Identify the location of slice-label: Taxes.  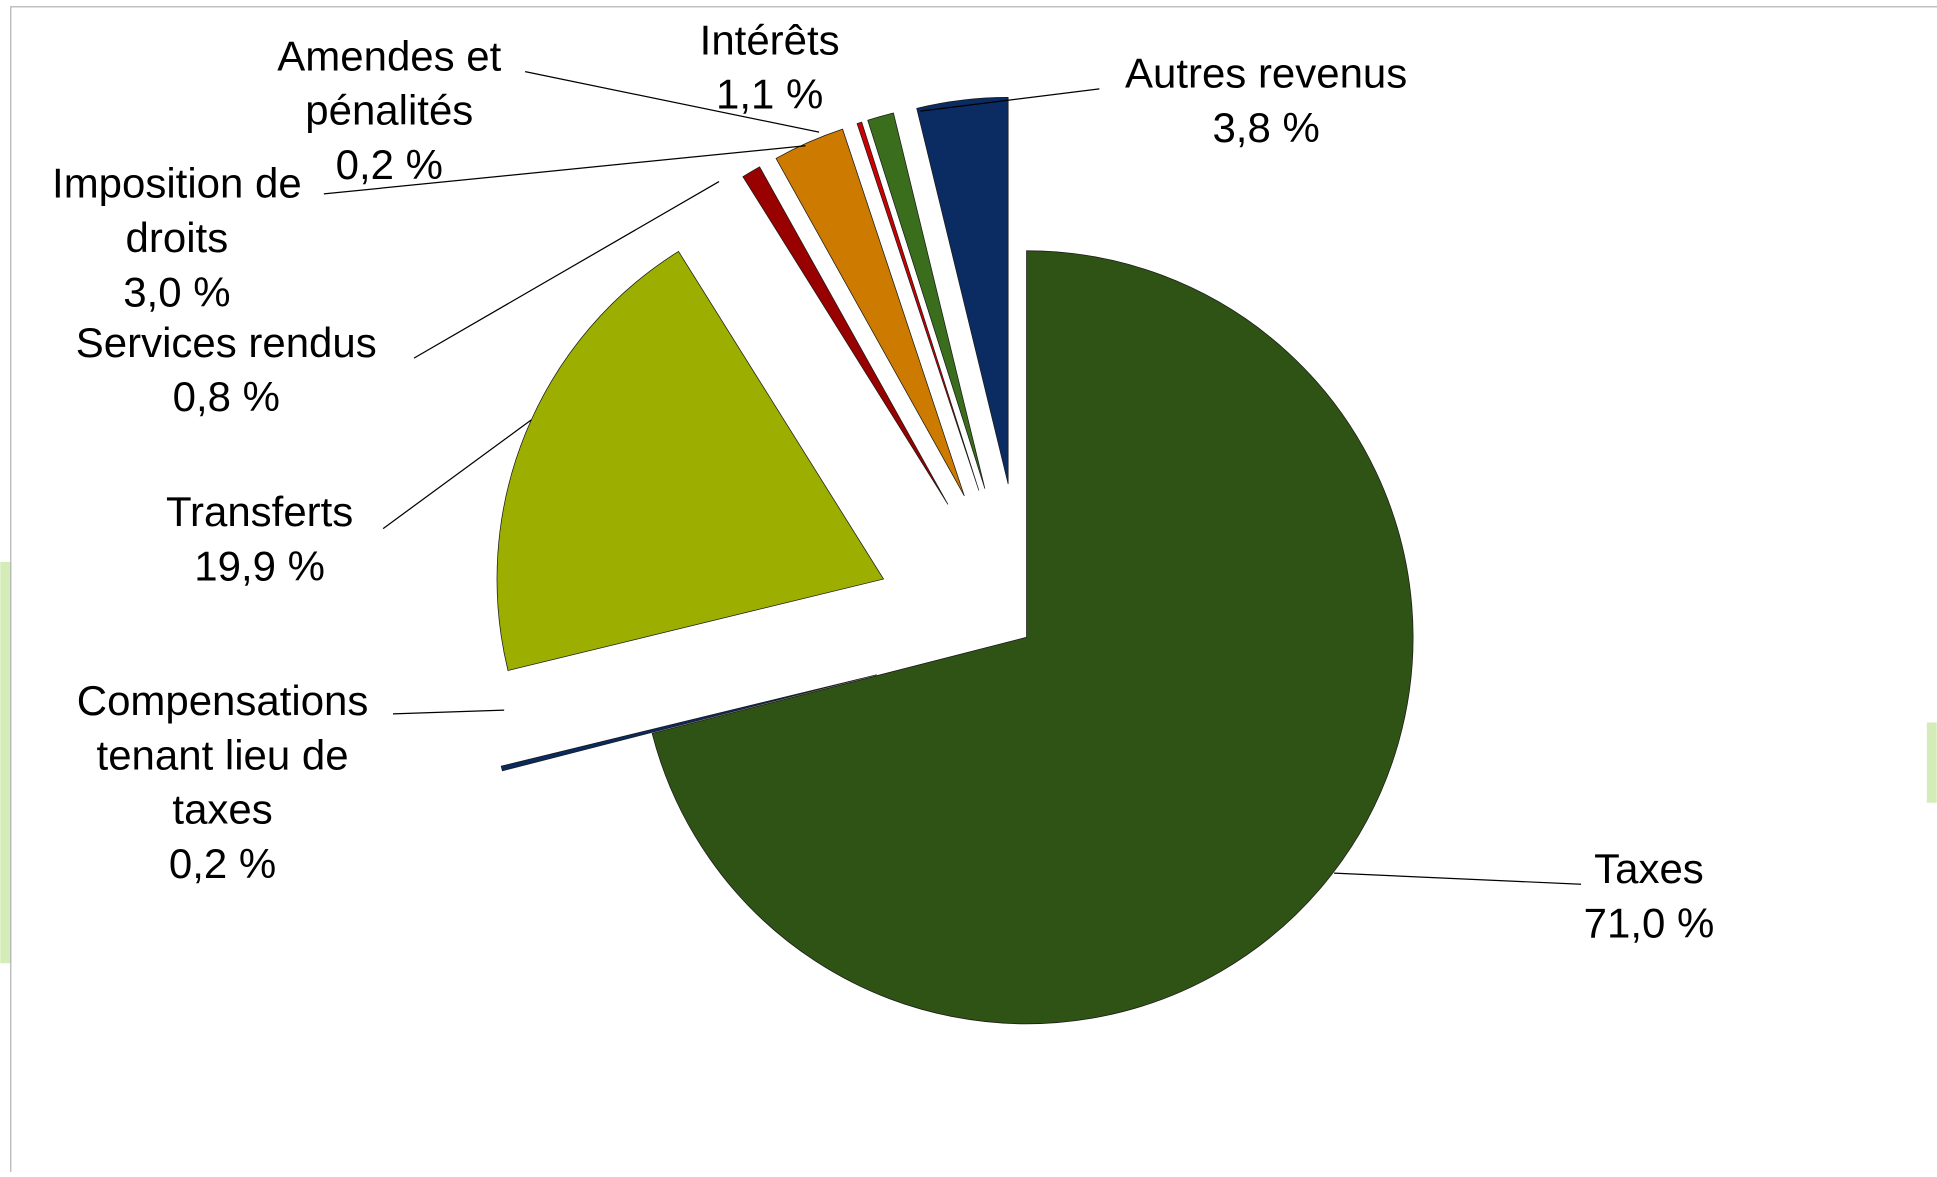
(1649, 868).